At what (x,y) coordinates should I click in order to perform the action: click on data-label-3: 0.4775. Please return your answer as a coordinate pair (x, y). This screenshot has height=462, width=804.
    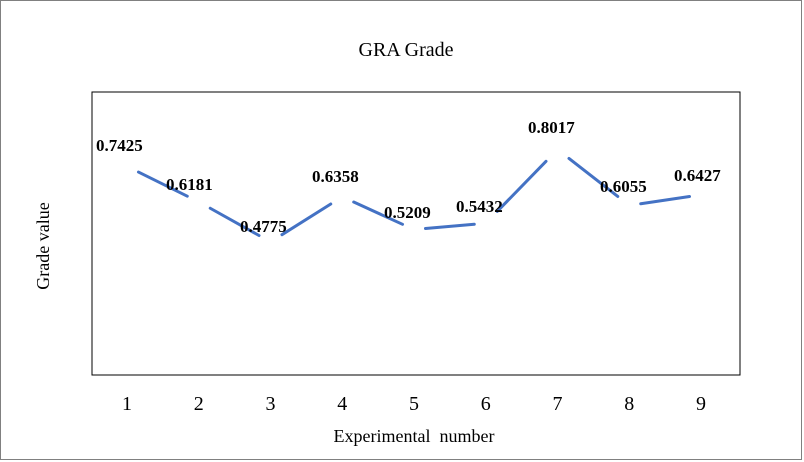
    Looking at the image, I should click on (263, 226).